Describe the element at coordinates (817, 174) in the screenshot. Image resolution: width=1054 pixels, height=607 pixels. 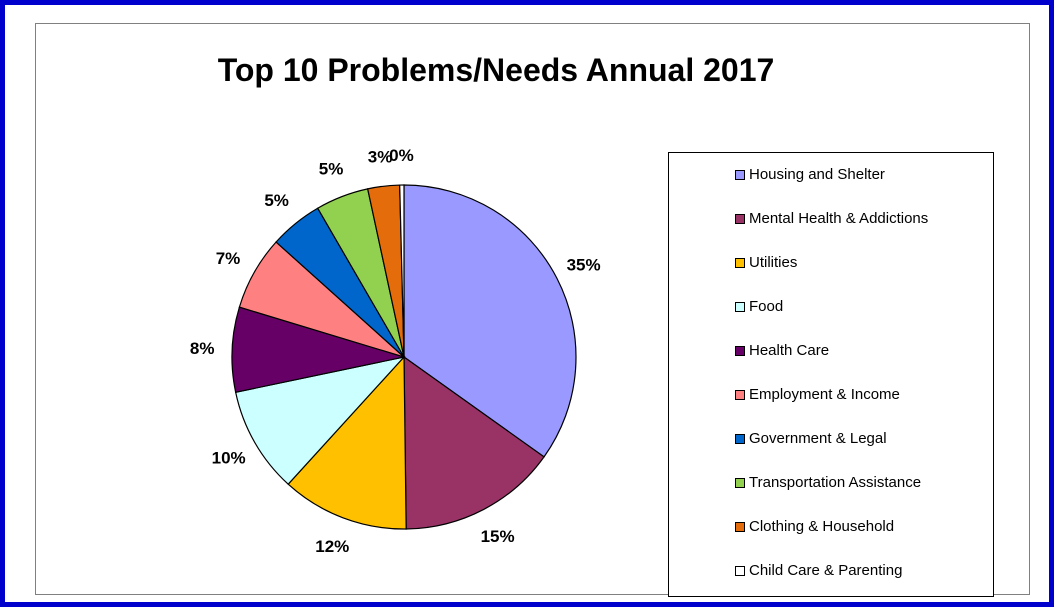
I see `legend-label: Housing and Shelter` at that location.